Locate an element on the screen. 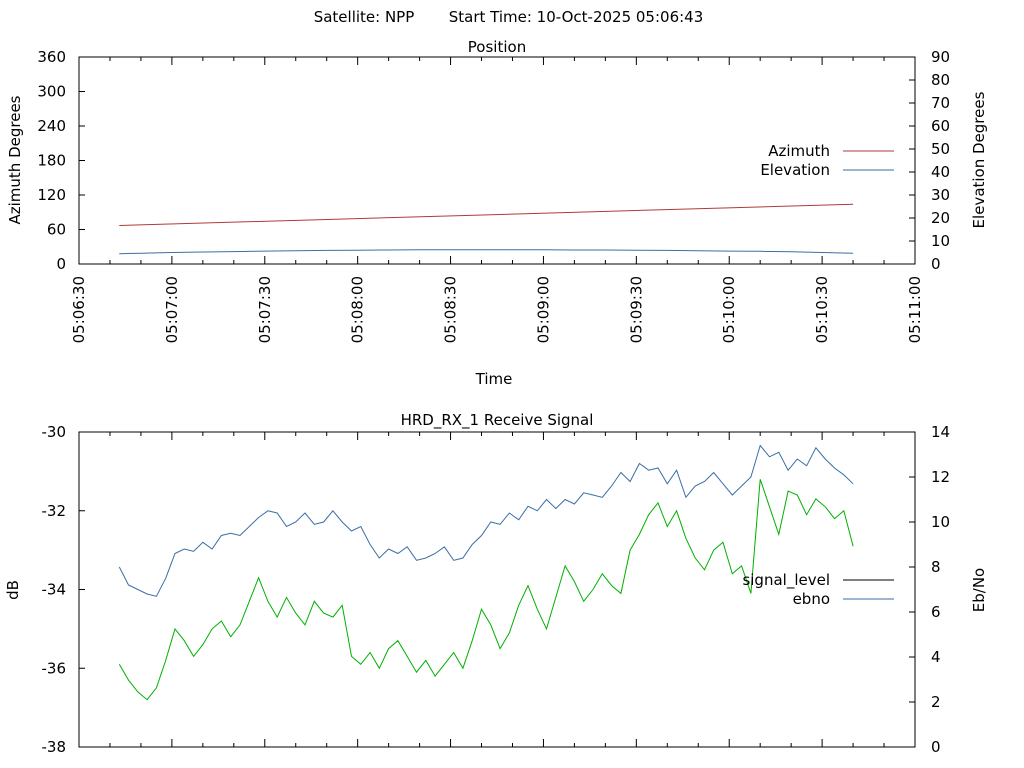  y-tick-label: -38 is located at coordinates (54, 747).